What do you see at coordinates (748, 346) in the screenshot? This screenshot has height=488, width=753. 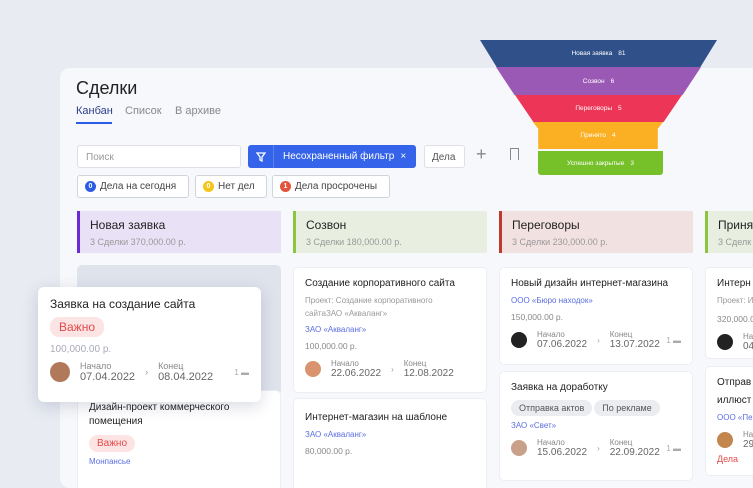 I see `start-date: 04` at bounding box center [748, 346].